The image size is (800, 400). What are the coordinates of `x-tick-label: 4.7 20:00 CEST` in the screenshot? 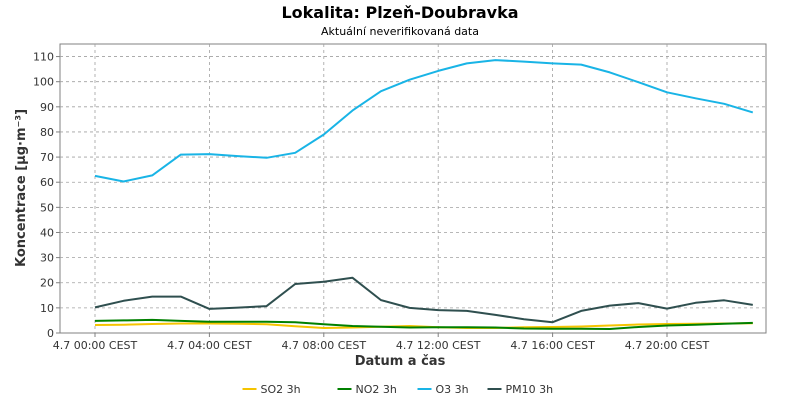 It's located at (667, 345).